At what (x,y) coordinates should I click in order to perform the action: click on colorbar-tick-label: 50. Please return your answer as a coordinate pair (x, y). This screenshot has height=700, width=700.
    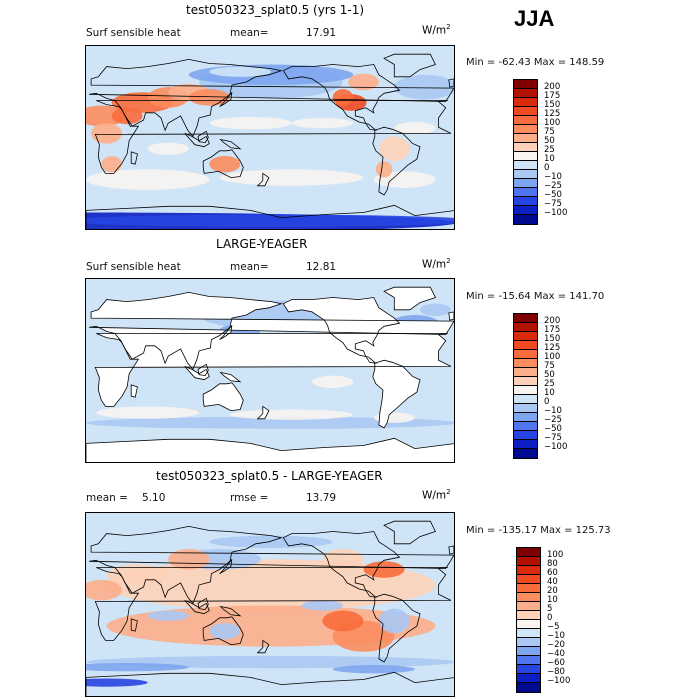
    Looking at the image, I should click on (549, 375).